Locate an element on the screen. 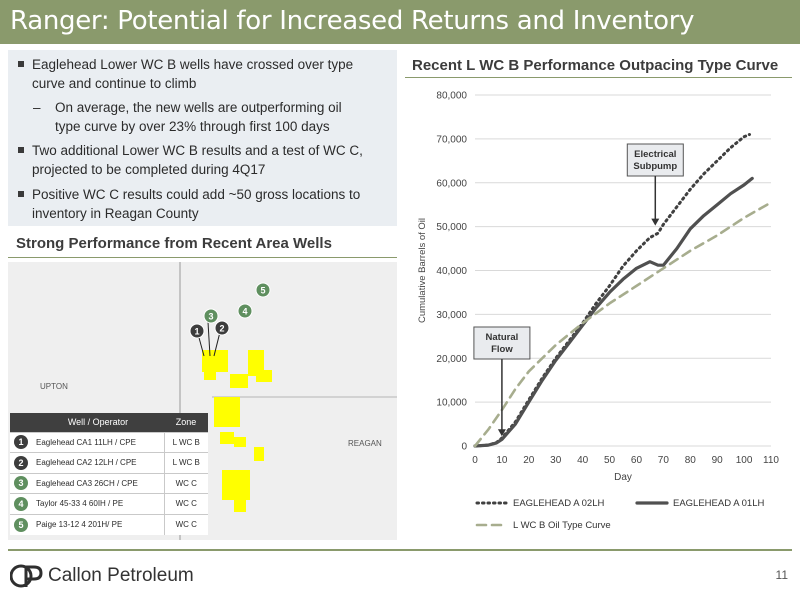 The image size is (800, 600). legend-label-1: EAGLEHEAD A 02LH is located at coordinates (558, 503).